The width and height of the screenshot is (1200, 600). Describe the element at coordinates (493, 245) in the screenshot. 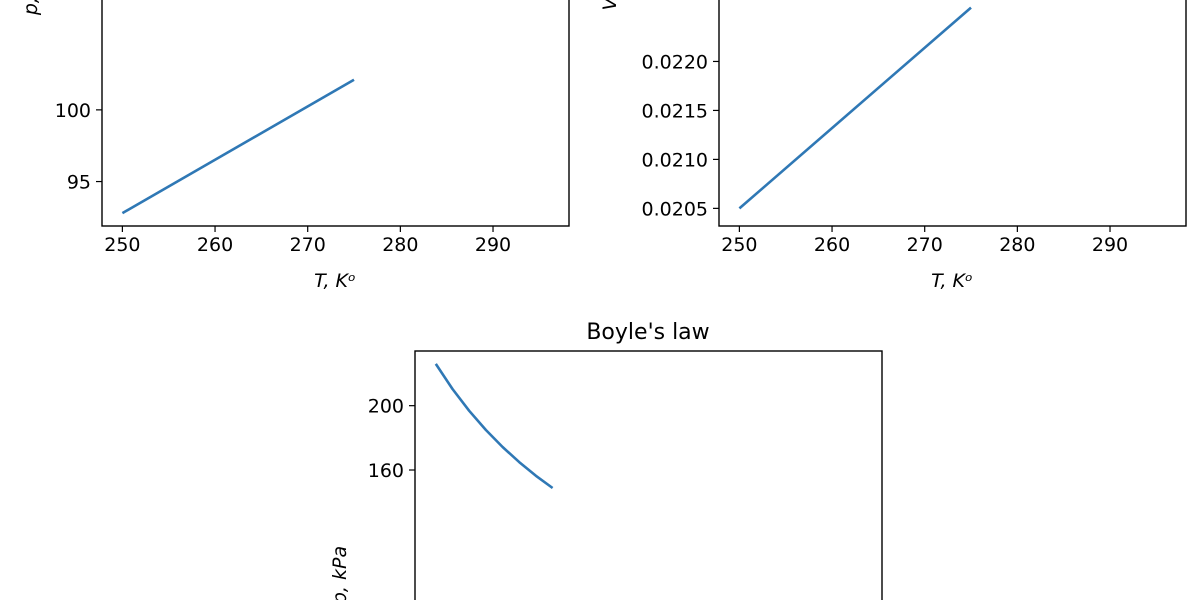

I see `x-tick-label-1-5: 290` at that location.